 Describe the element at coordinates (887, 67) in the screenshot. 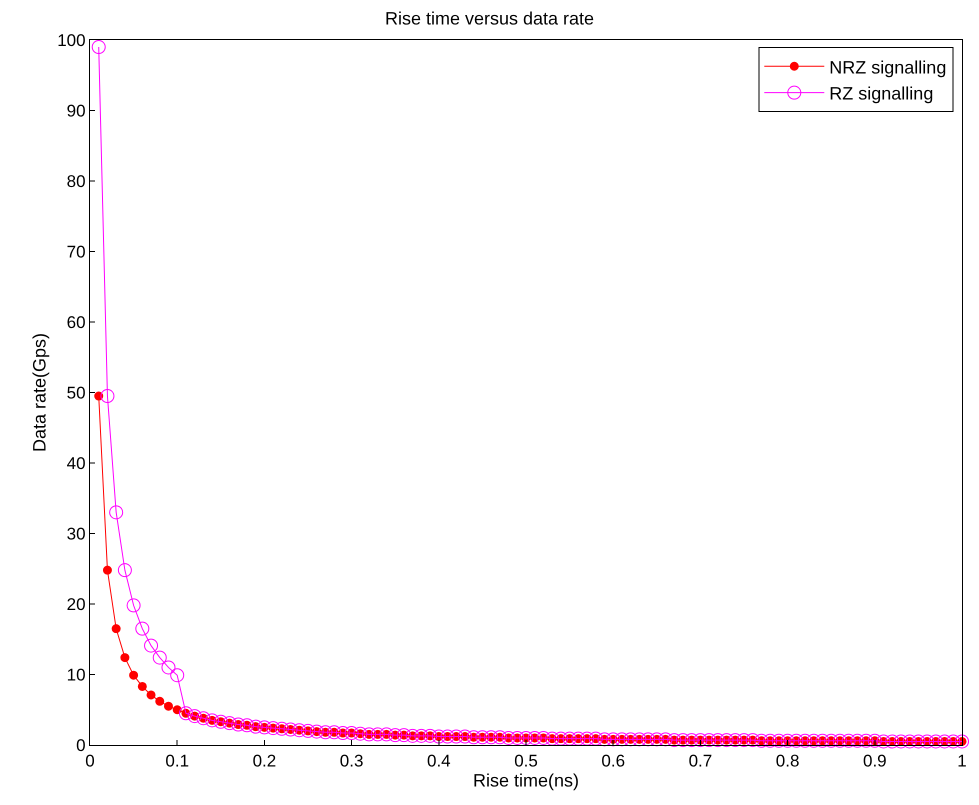

I see `legend-label: NRZ signalling` at that location.